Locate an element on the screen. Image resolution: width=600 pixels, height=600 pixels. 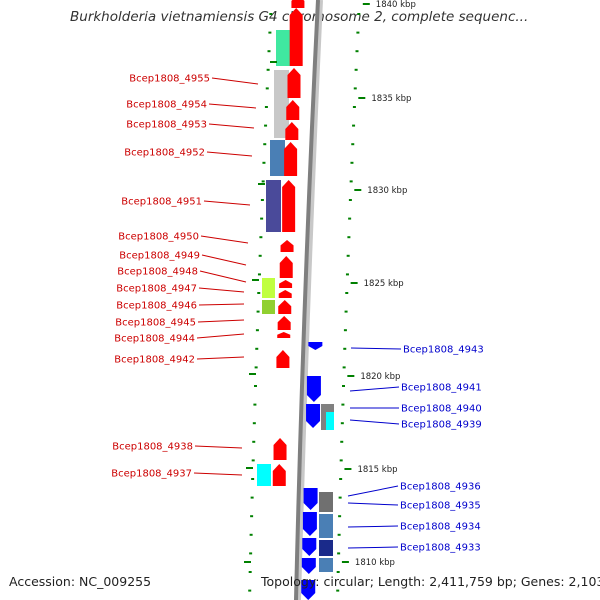
reverse-gene-label: Bcep1808_4943 is located at coordinates (443, 350).